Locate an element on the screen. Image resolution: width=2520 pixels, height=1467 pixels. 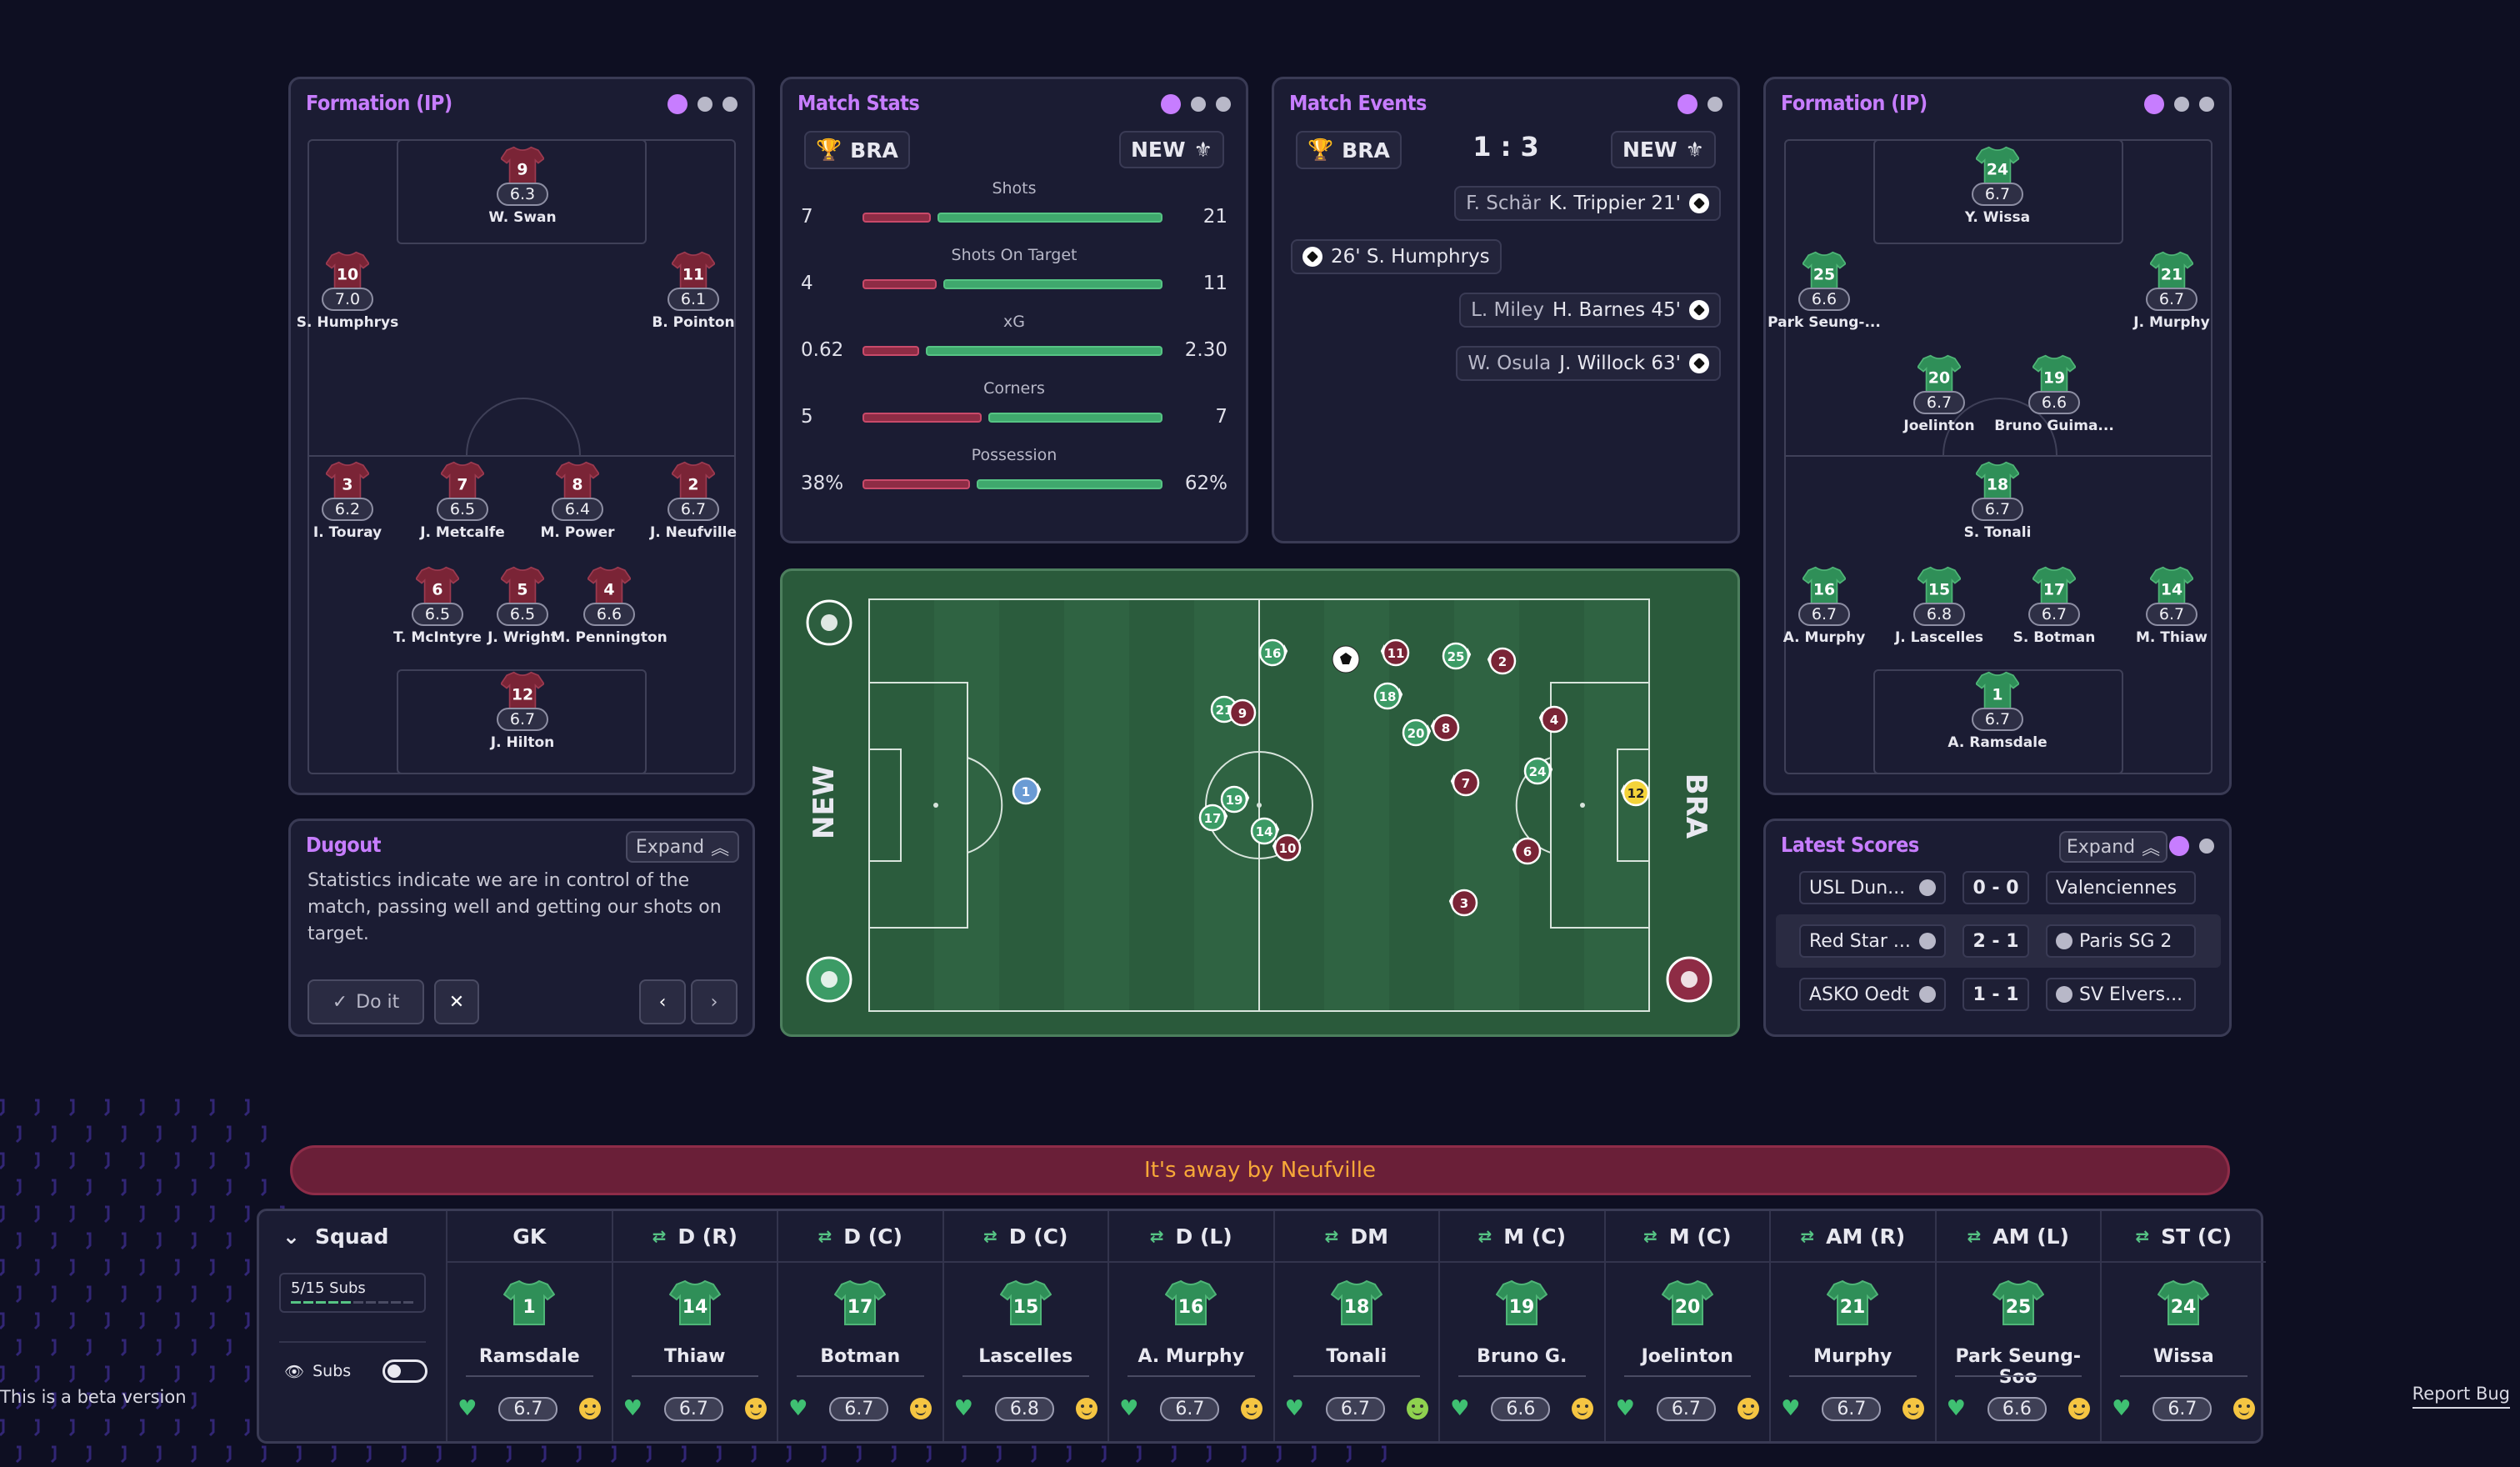
squad-slot: ⇄ D (R) 14 Thiaw ♥ 6.7 is located at coordinates (694, 1326).